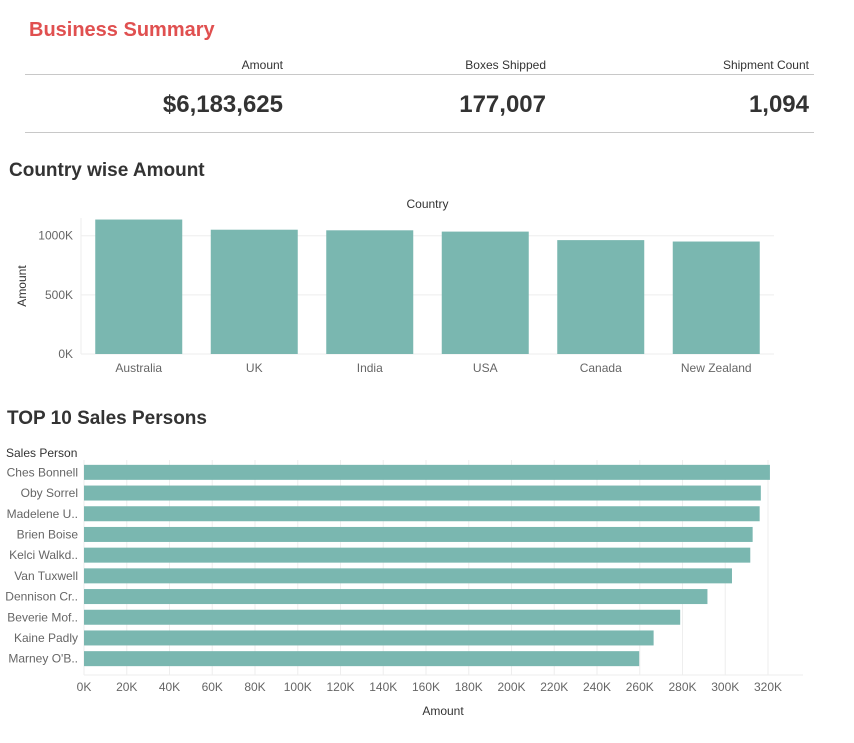 The height and width of the screenshot is (743, 854). Describe the element at coordinates (254, 368) in the screenshot. I see `country-x-tick-label: UK` at that location.